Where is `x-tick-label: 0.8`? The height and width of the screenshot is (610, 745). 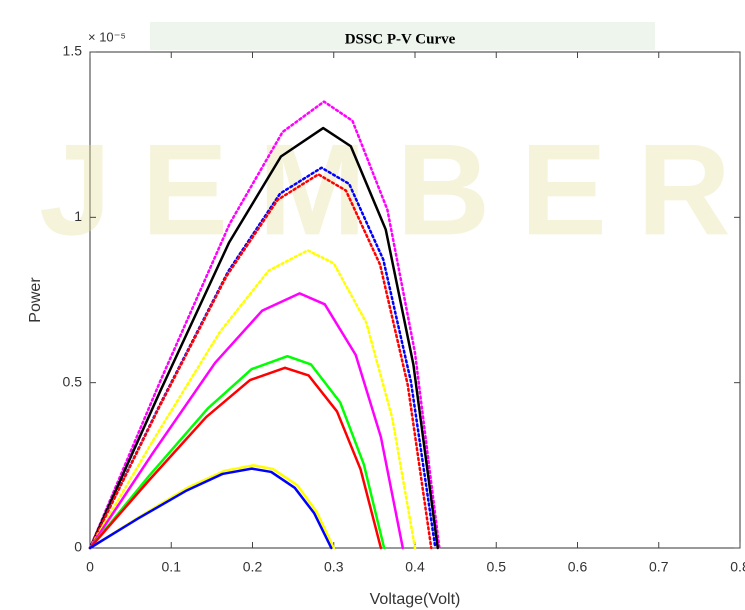 x-tick-label: 0.8 is located at coordinates (737, 567).